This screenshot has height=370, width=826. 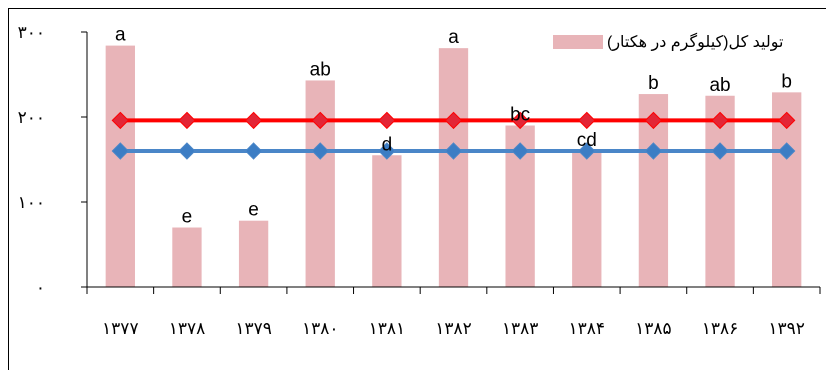 I want to click on data-label: d, so click(x=387, y=144).